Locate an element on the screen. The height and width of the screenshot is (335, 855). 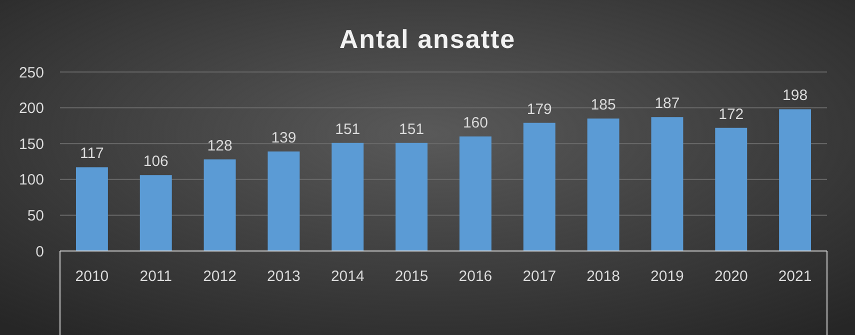
x-tick-label: 2020 is located at coordinates (731, 276).